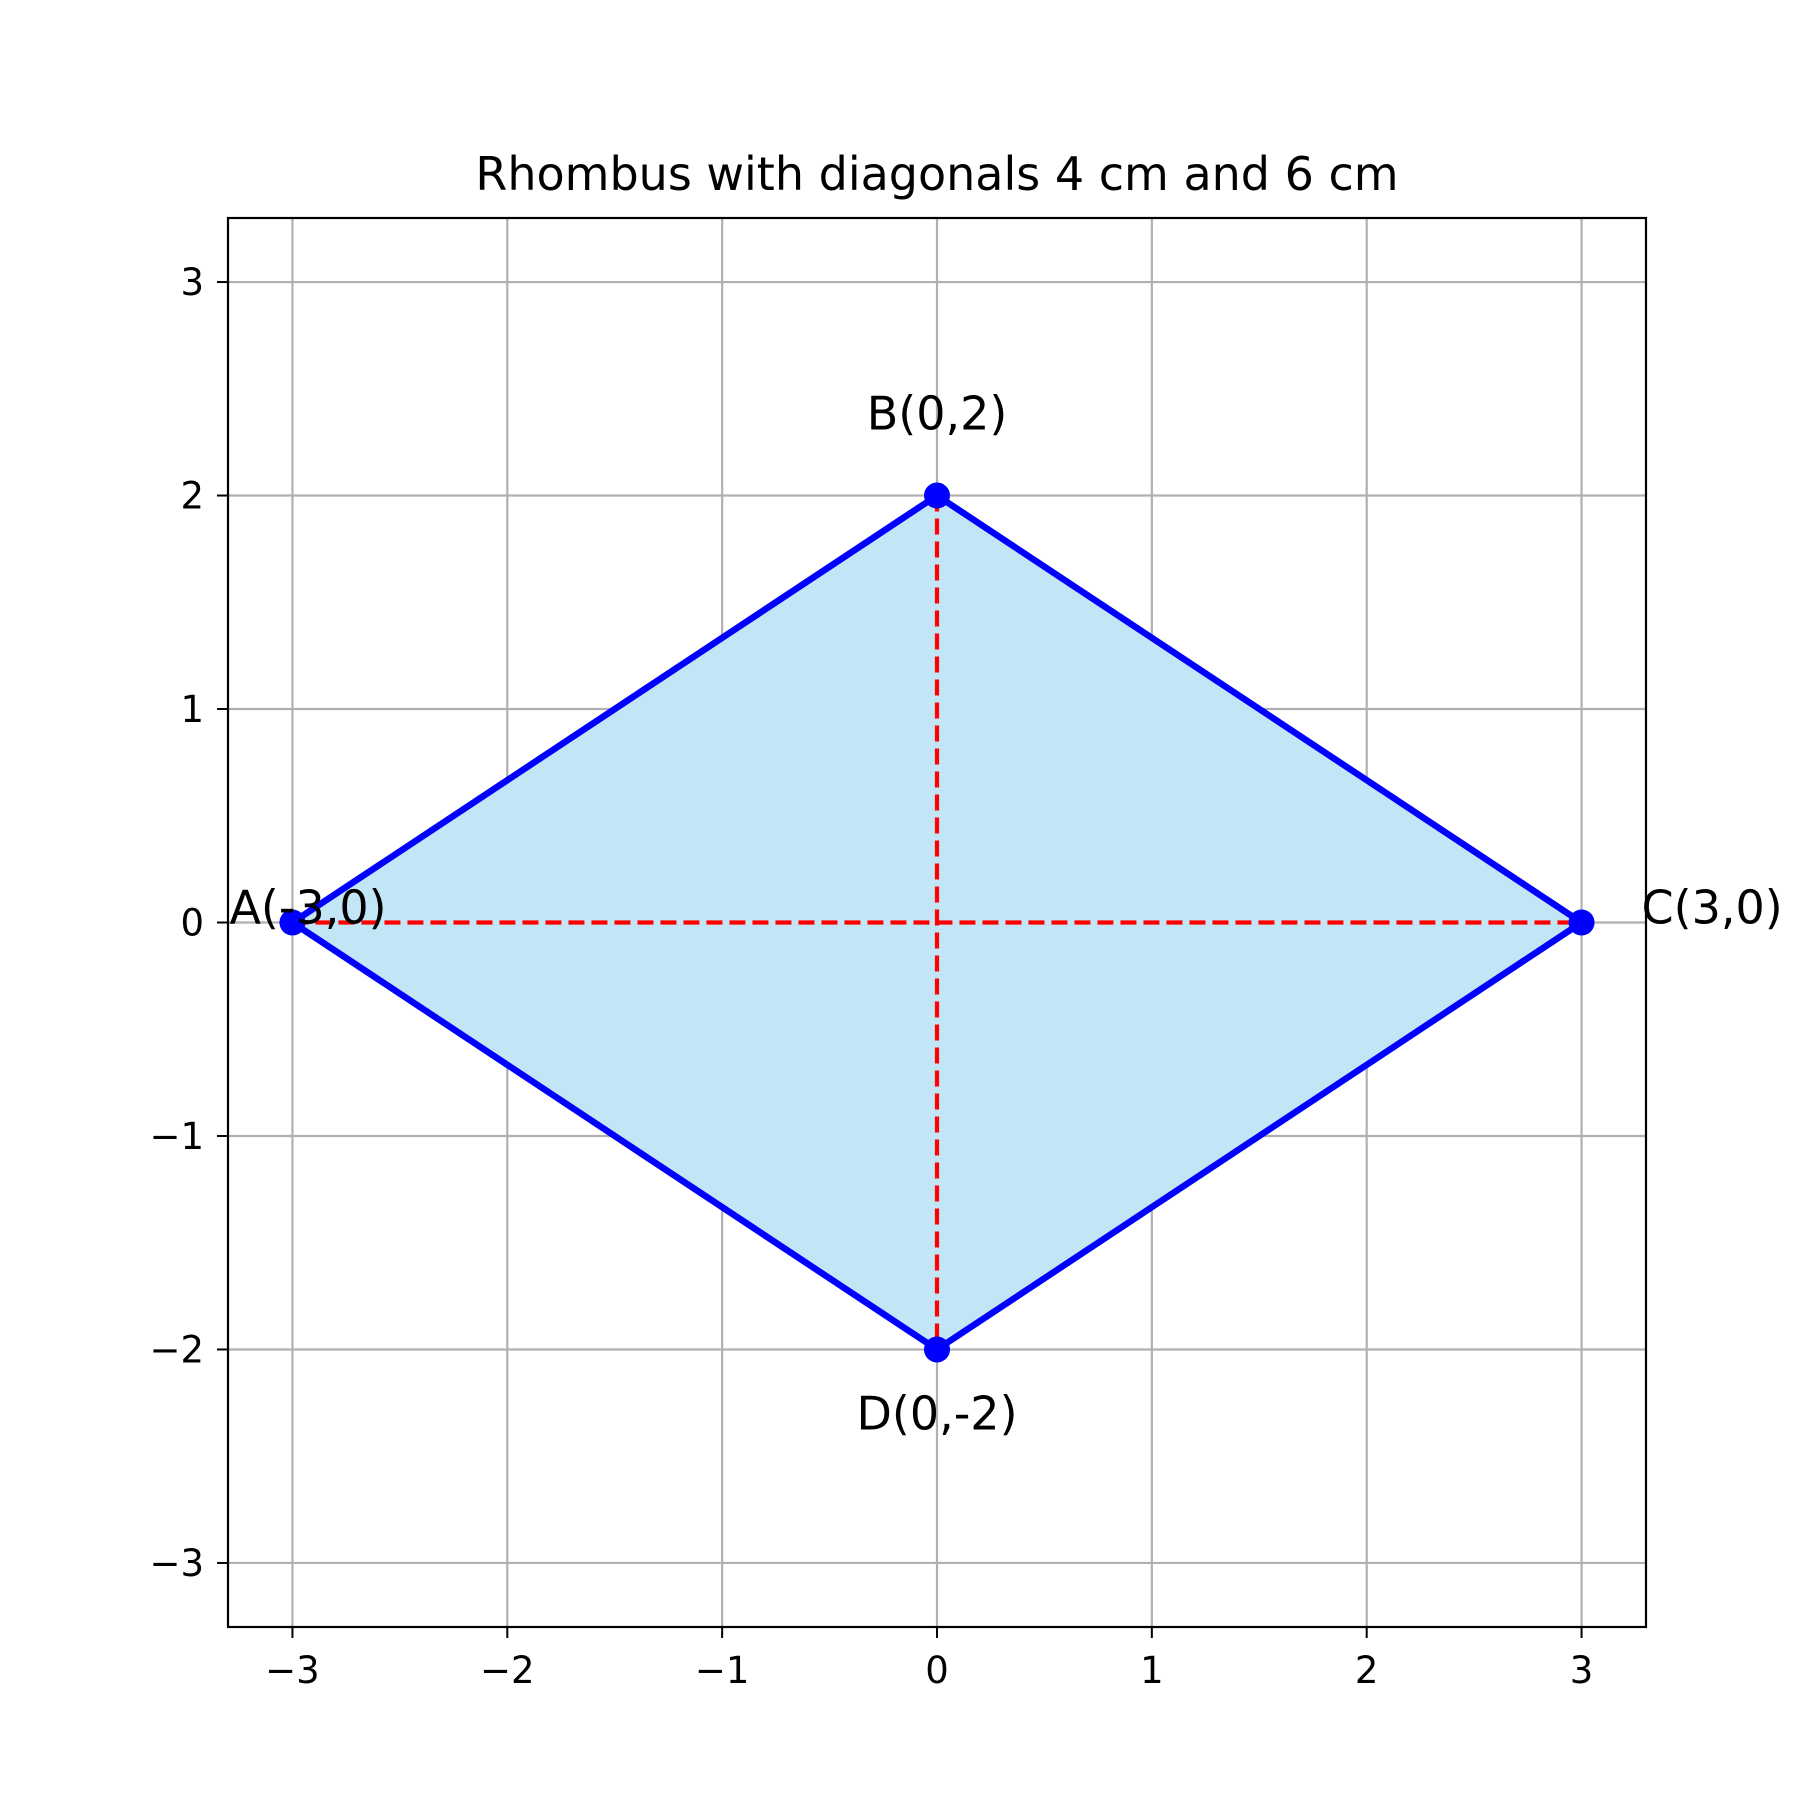 The image size is (1800, 1800). I want to click on vertex-label: B(0,2), so click(937, 414).